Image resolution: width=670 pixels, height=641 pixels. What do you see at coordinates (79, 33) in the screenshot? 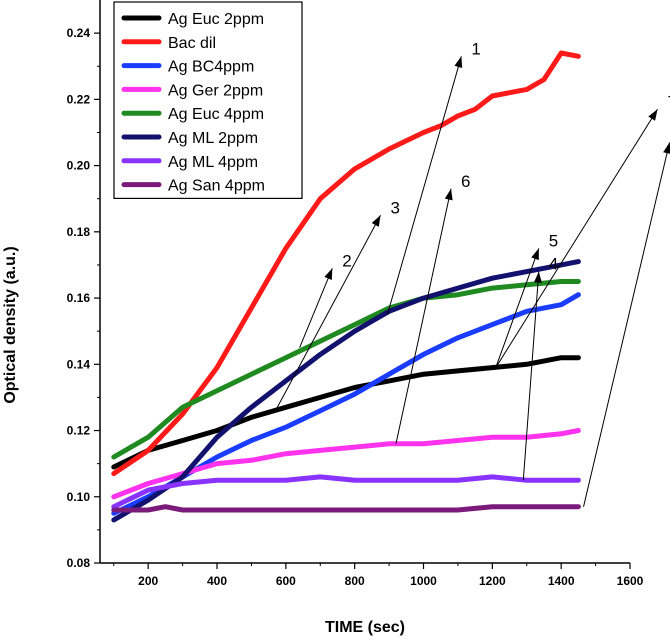
I see `y-tick-label: 0.24` at bounding box center [79, 33].